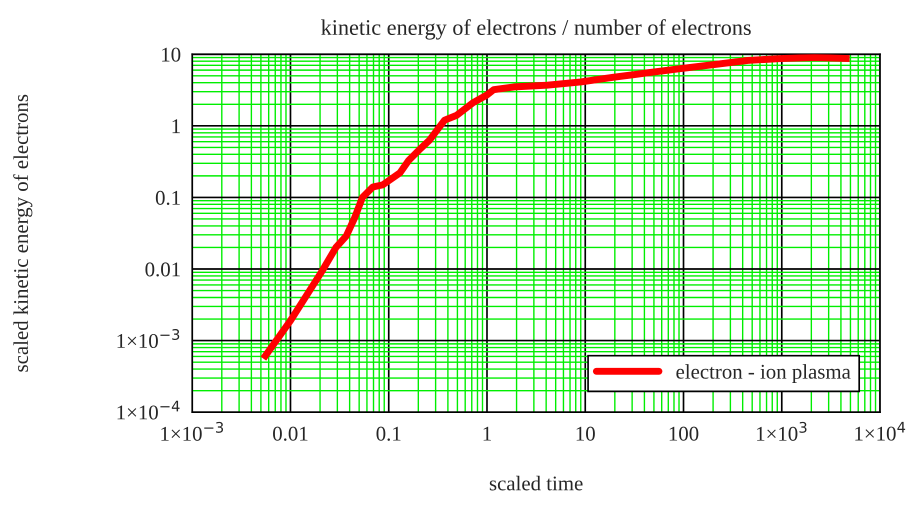 The width and height of the screenshot is (911, 507). I want to click on y-tick-label: 1, so click(176, 126).